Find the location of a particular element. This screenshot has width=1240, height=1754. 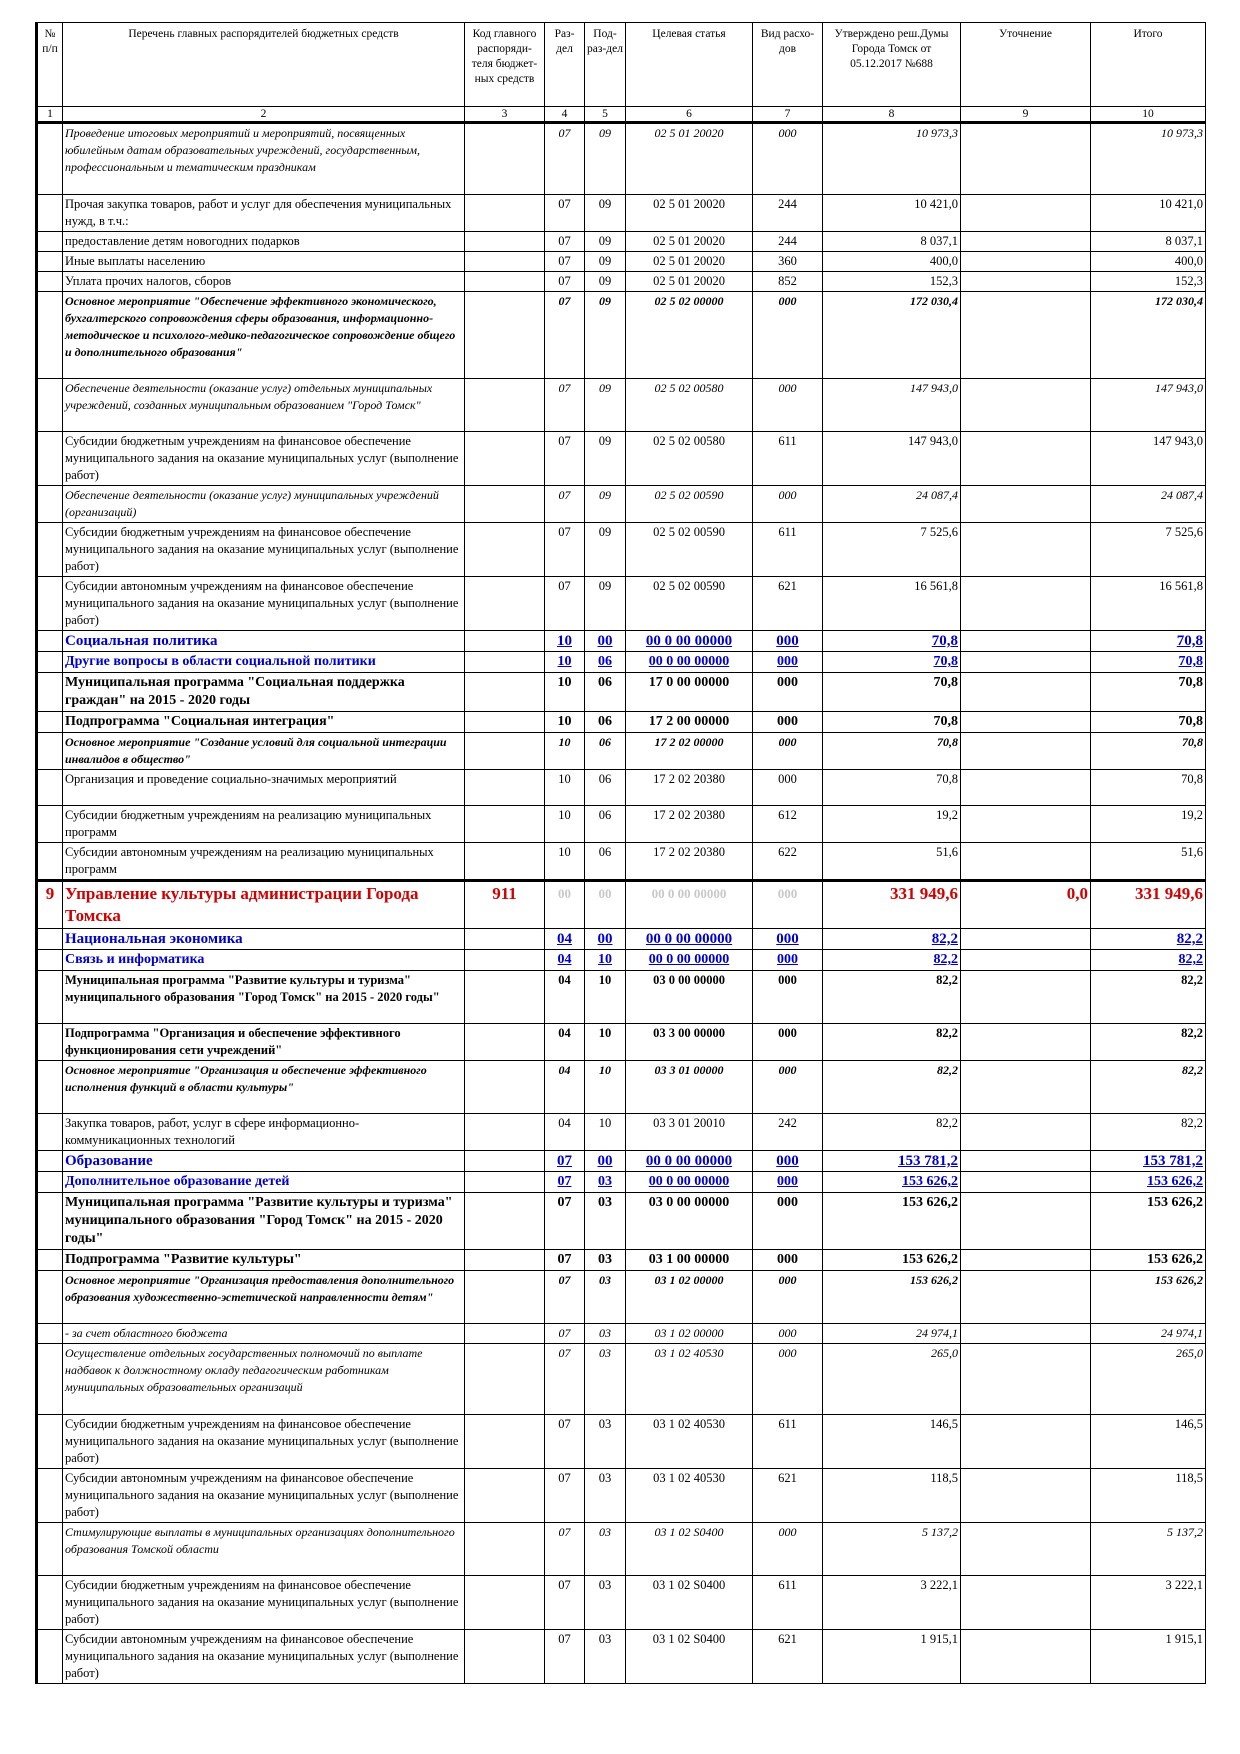

row-approved: 331 949,6 is located at coordinates (891, 904).